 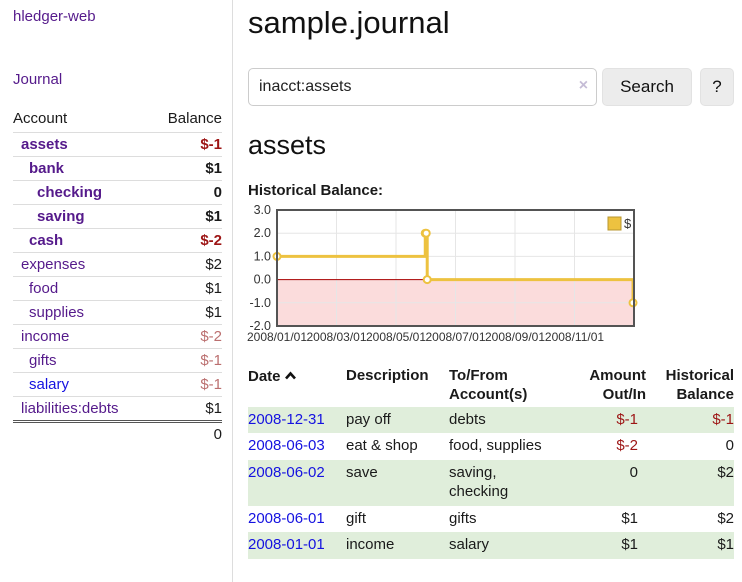 I want to click on chart-y-tick-label: 2.0, so click(x=262, y=233).